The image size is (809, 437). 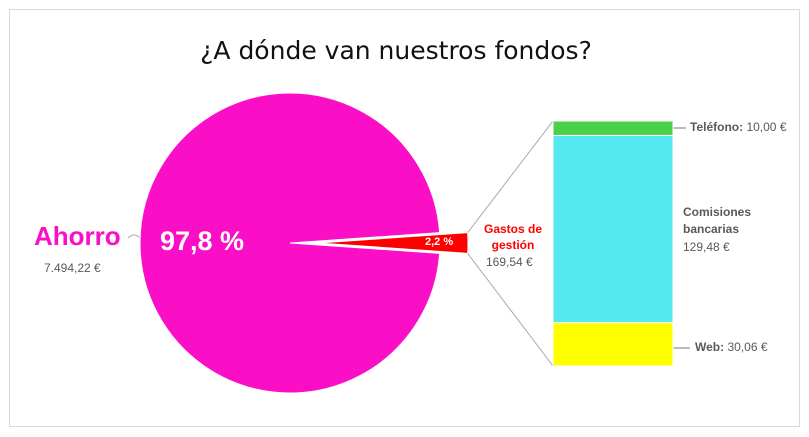 I want to click on pie-slice, so click(x=393, y=243).